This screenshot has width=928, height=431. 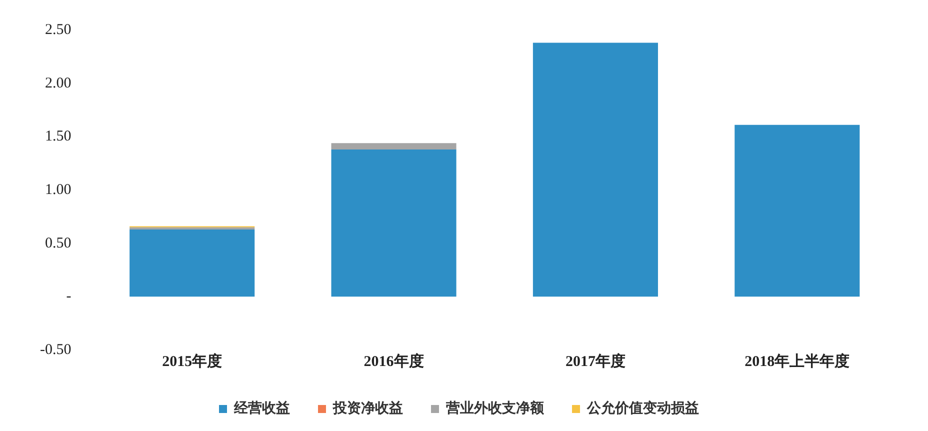 What do you see at coordinates (58, 136) in the screenshot?
I see `y-tick-label: 1.50` at bounding box center [58, 136].